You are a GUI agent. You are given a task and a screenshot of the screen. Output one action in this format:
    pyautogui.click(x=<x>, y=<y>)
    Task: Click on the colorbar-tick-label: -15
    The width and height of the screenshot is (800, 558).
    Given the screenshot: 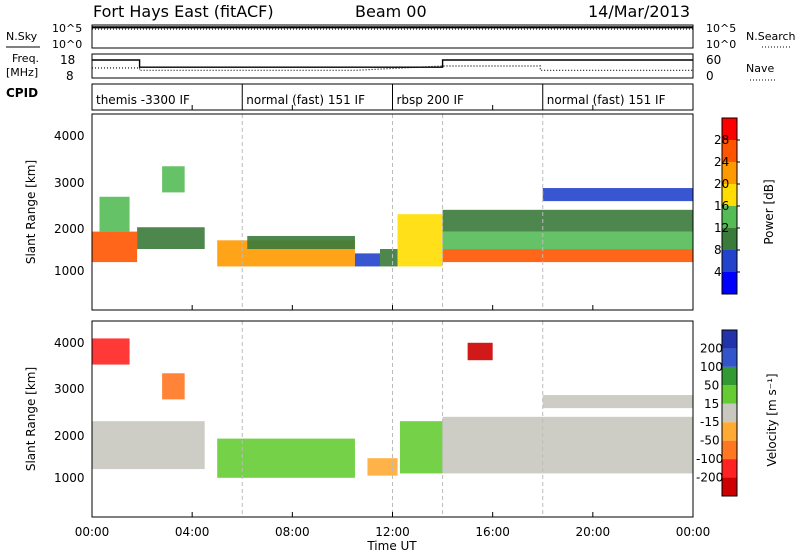 What is the action you would take?
    pyautogui.click(x=710, y=422)
    